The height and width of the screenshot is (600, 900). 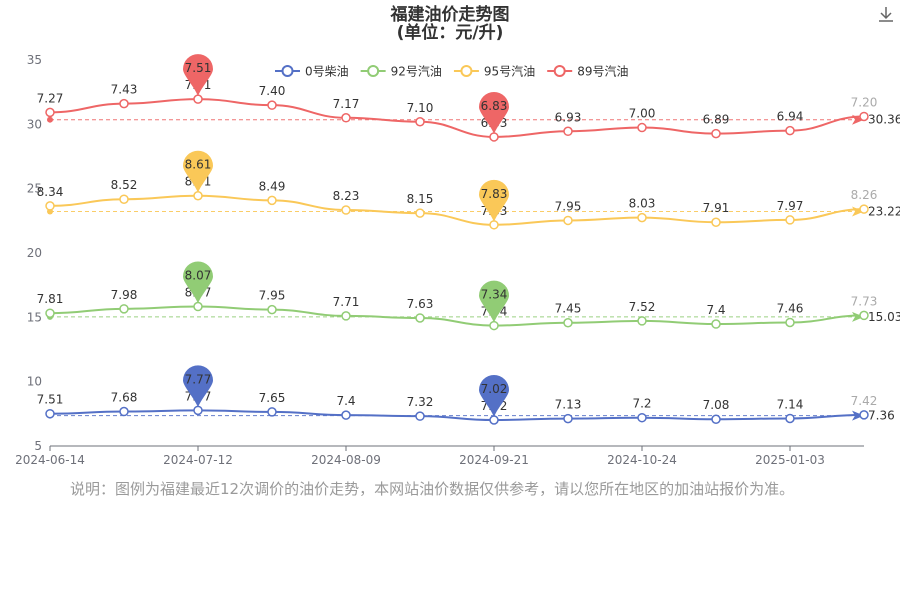 What do you see at coordinates (494, 389) in the screenshot?
I see `min-pin-label: 7.02` at bounding box center [494, 389].